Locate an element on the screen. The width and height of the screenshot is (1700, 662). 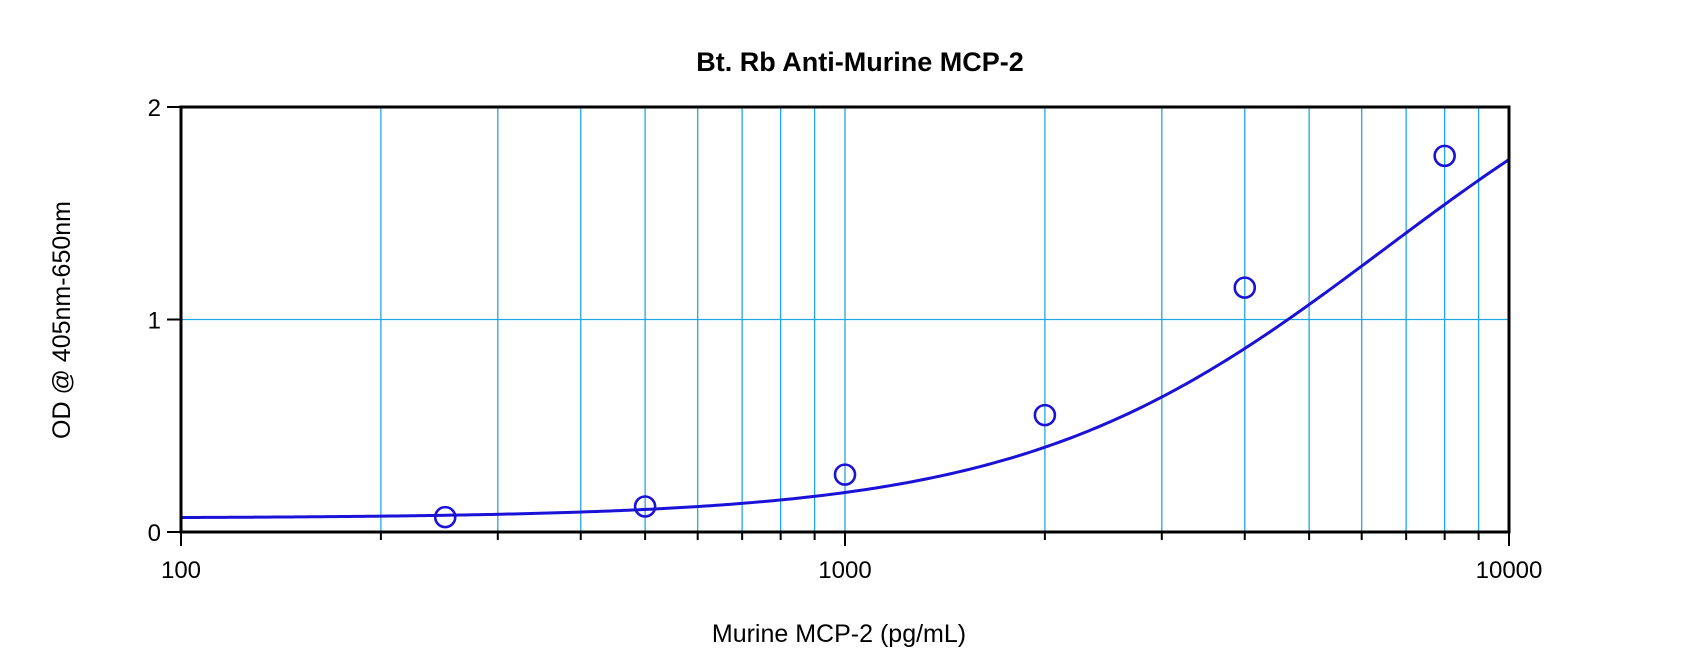
y-tick-label: 1 is located at coordinates (154, 321).